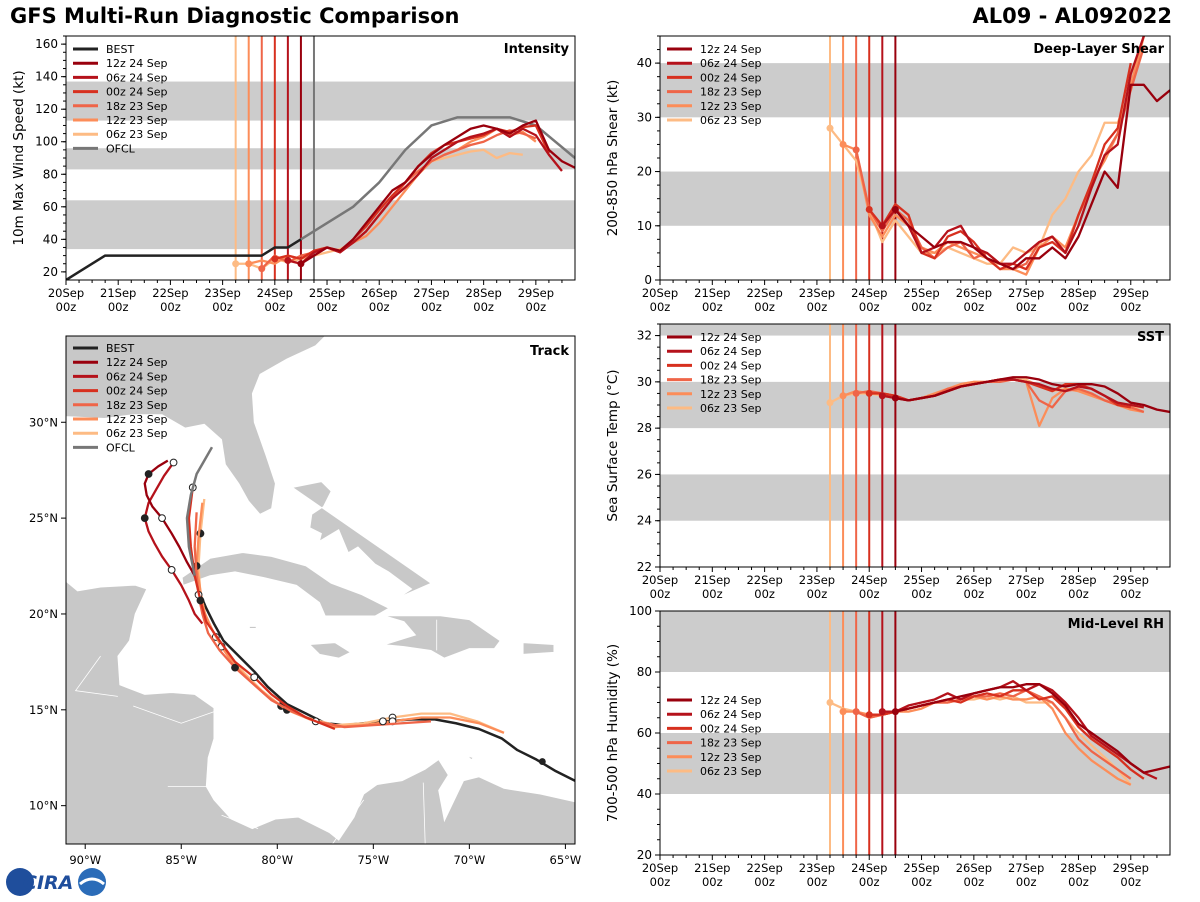 This screenshot has height=902, width=1200. Describe the element at coordinates (644, 672) in the screenshot. I see `y-tick-label: 80` at that location.